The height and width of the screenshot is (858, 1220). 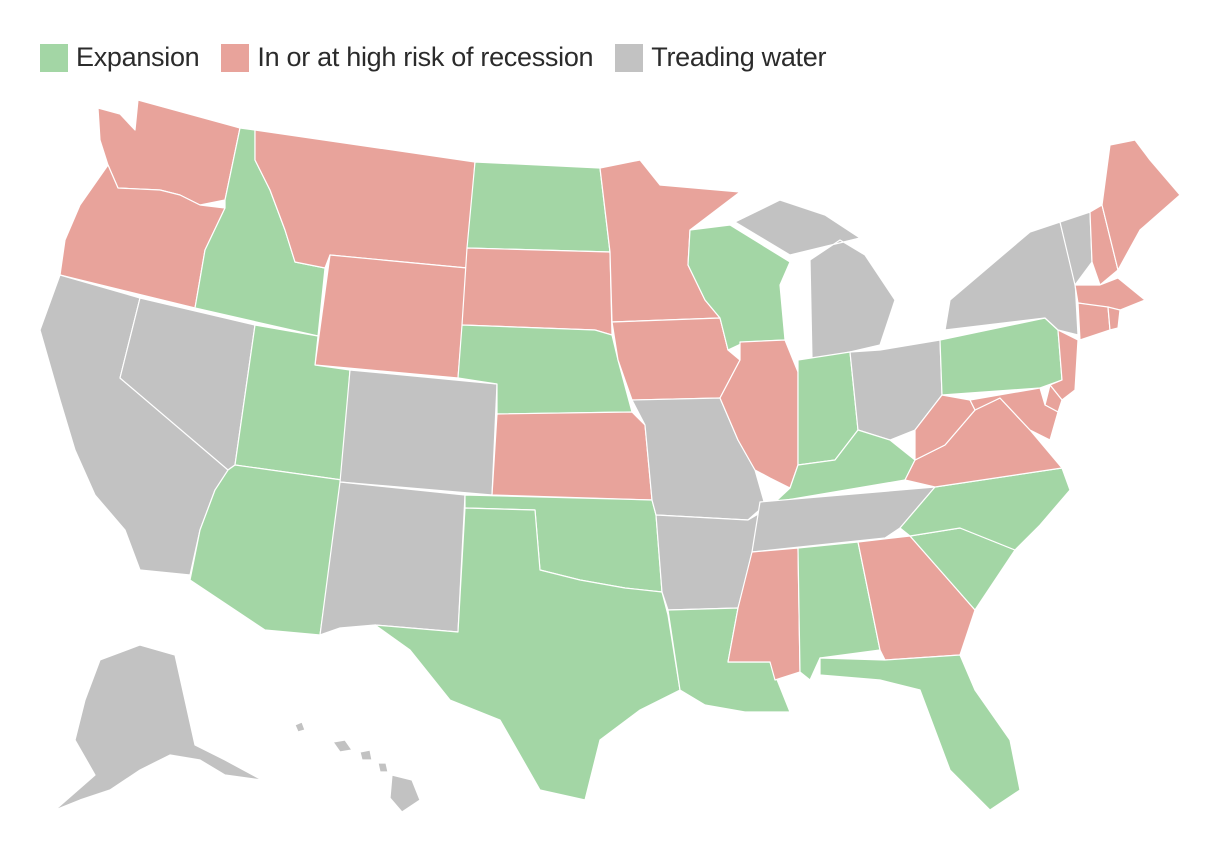 I want to click on legend-item-expansion: Expansion, so click(x=120, y=57).